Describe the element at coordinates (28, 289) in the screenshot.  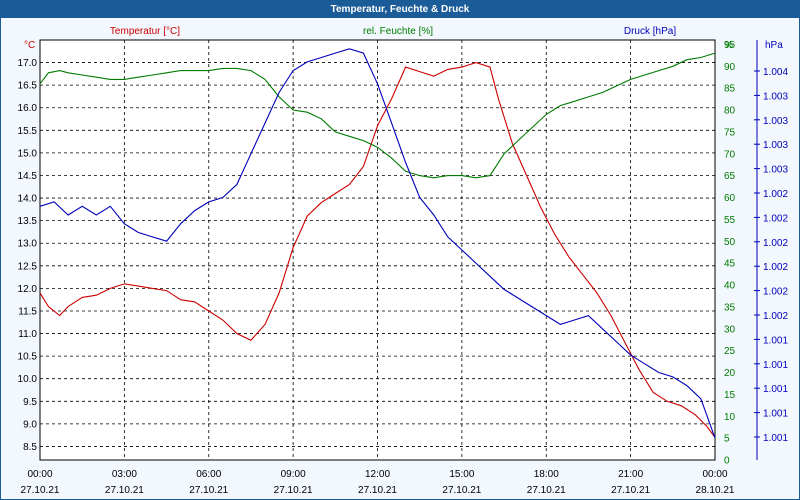
I see `temperature-tick-label: 12.0` at that location.